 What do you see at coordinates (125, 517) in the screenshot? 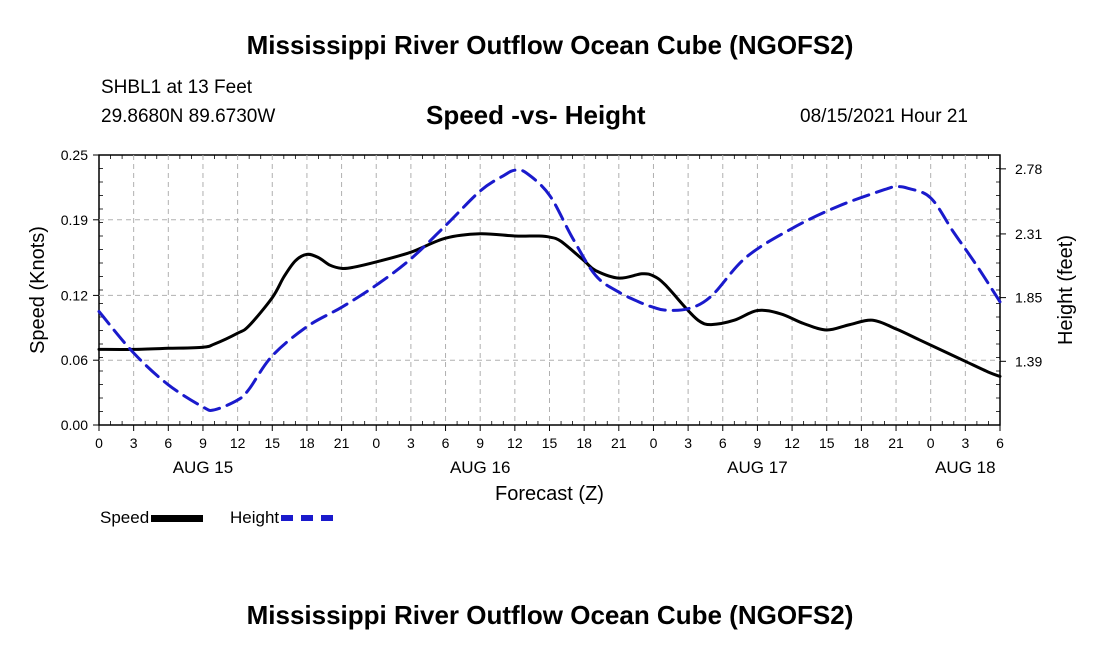
I see `legend-speed-label: Speed` at bounding box center [125, 517].